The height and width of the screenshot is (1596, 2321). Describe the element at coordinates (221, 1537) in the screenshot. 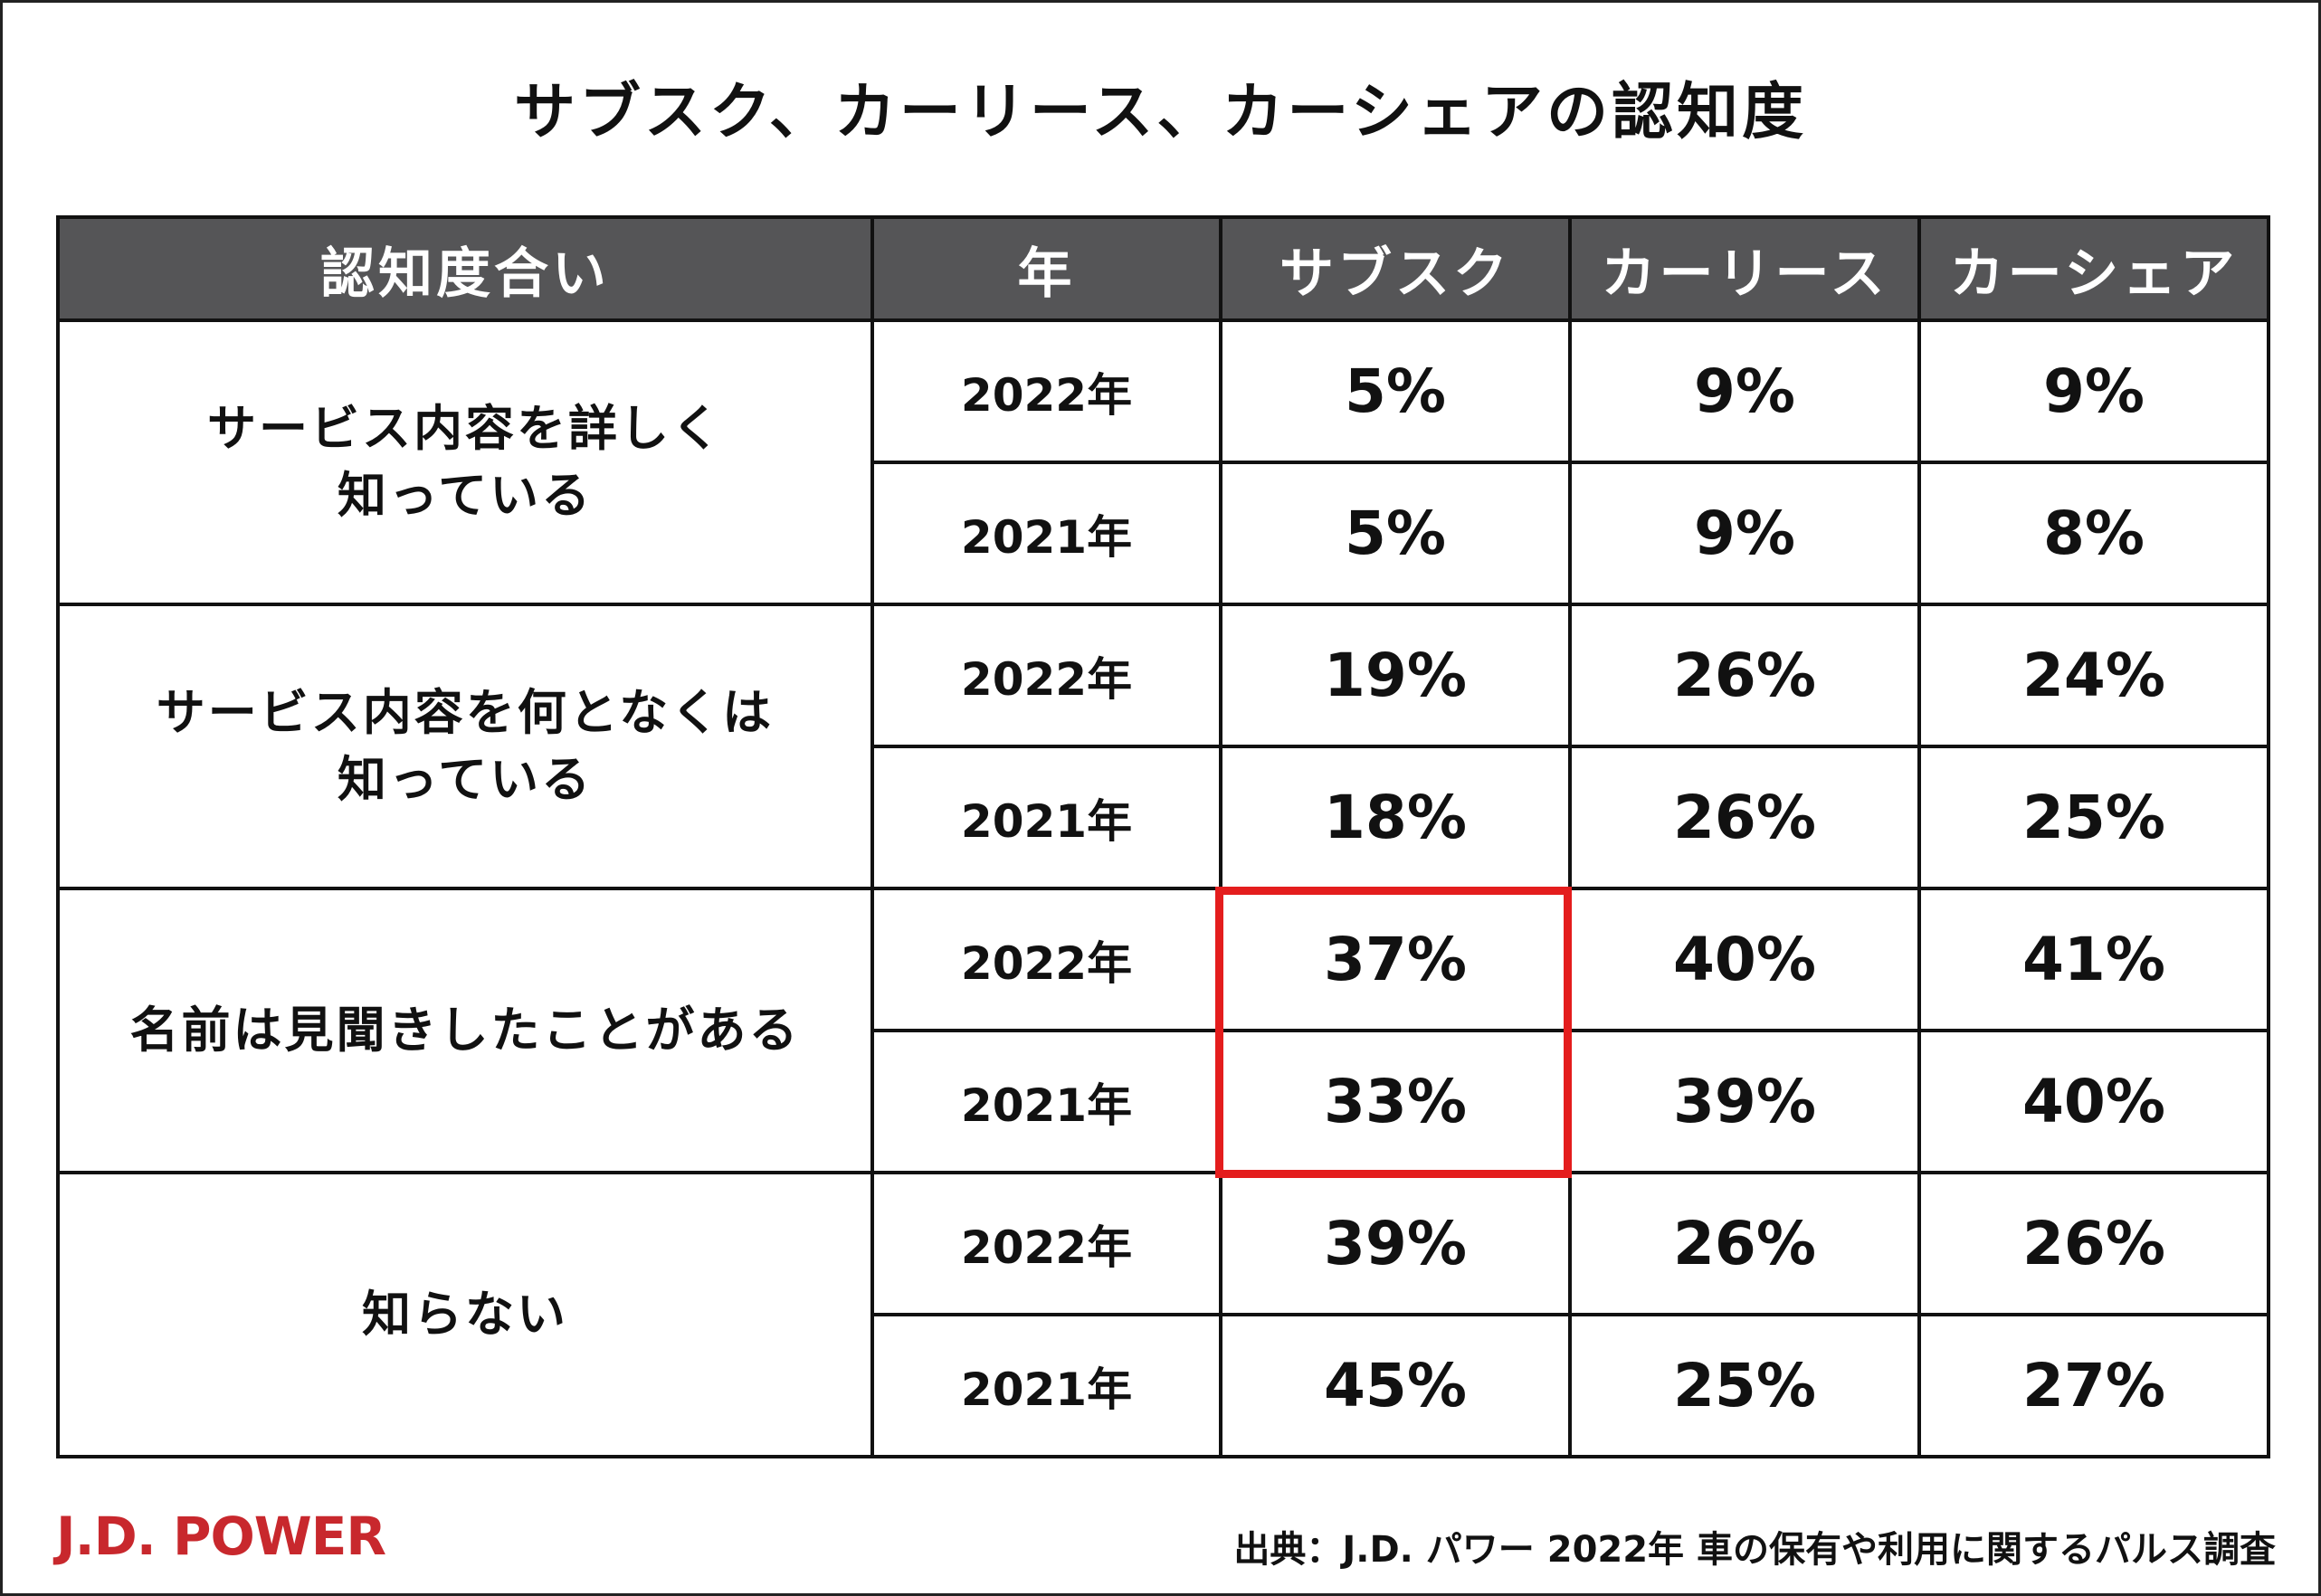

I see `jd-power-logo: J.D. POWER` at that location.